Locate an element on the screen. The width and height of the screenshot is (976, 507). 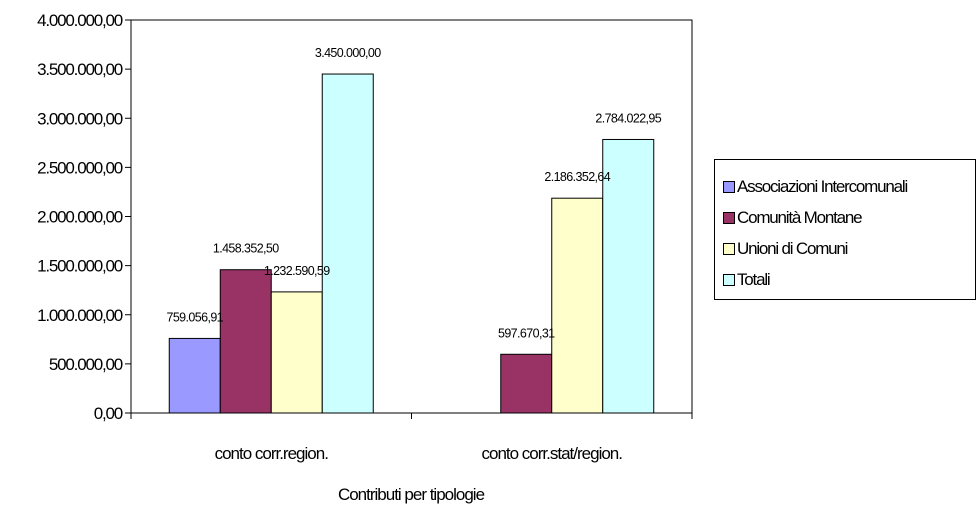
legend-label: Associazioni Intercomunali is located at coordinates (822, 186).